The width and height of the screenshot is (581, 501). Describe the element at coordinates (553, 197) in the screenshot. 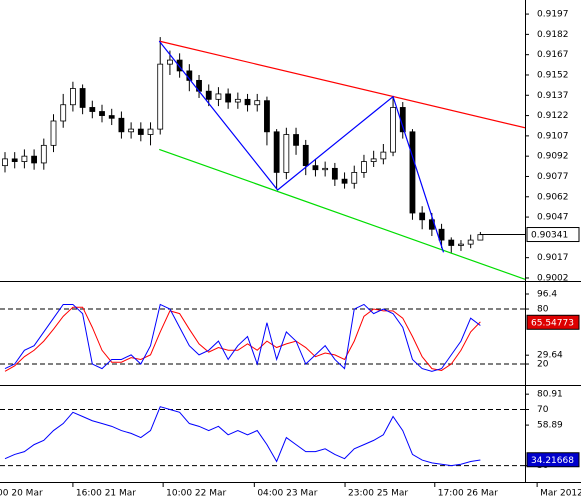

I see `y-tick-label: 0.9062` at that location.